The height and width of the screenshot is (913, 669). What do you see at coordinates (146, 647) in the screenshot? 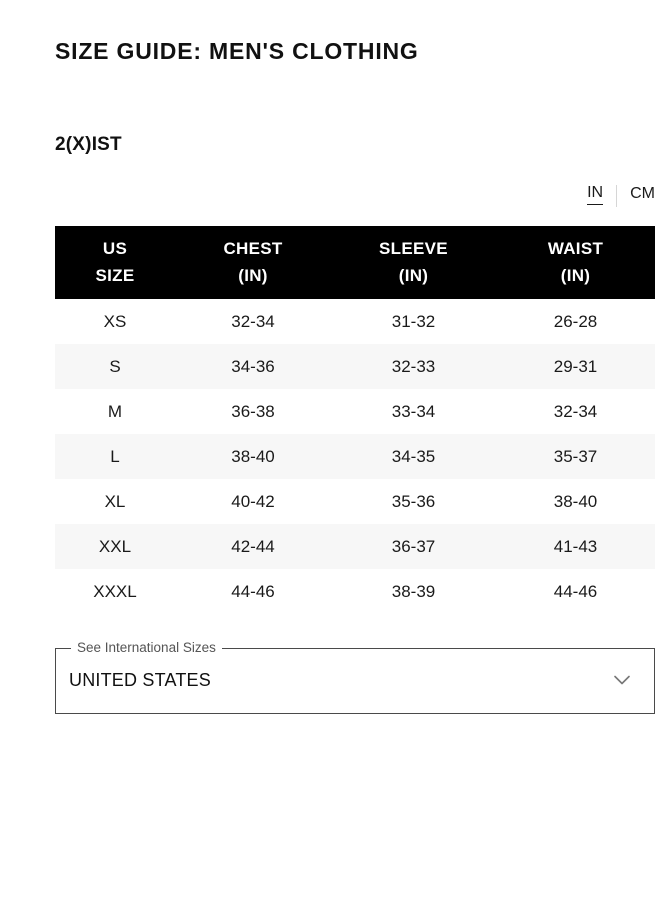
I see `international-sizes-label: See International Sizes` at bounding box center [146, 647].